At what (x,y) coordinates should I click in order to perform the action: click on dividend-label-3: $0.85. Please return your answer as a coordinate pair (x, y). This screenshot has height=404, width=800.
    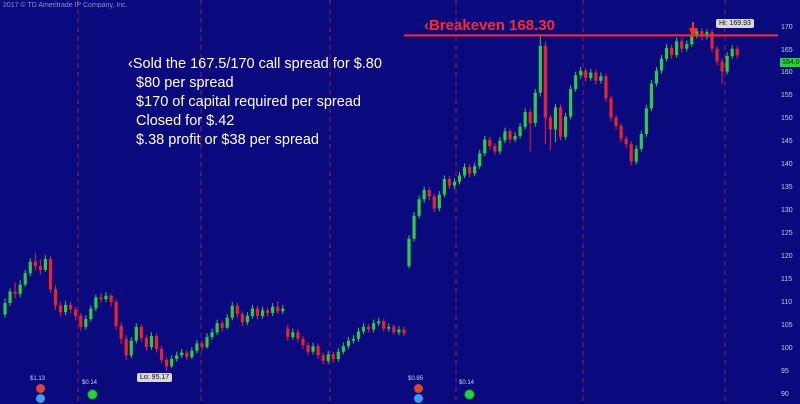
    Looking at the image, I should click on (416, 379).